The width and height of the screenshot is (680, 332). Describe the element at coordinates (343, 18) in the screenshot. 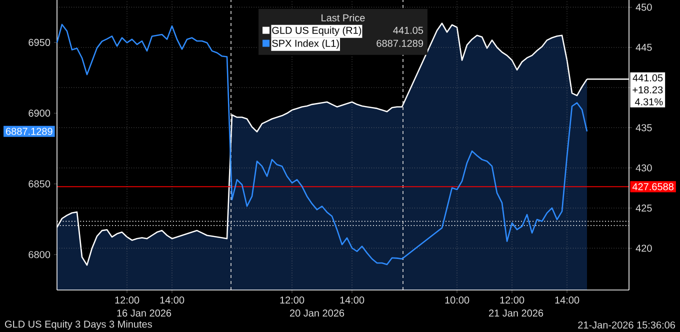

I see `legend-title: Last Price` at that location.